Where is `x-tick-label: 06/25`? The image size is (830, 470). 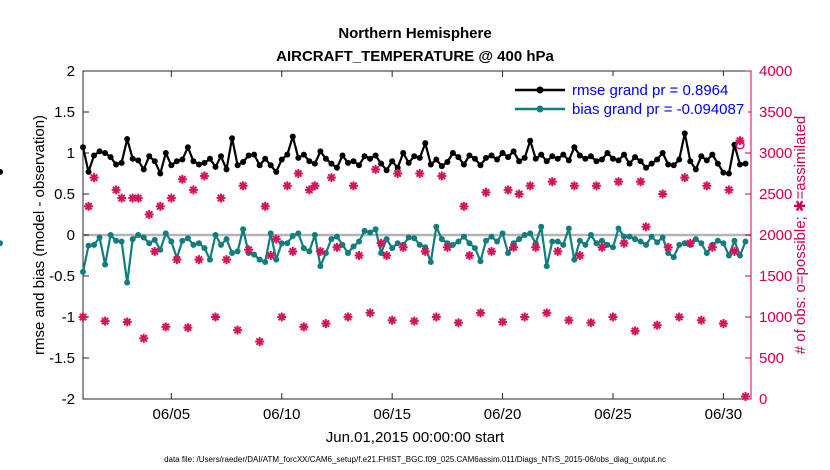 x-tick-label: 06/25 is located at coordinates (613, 414).